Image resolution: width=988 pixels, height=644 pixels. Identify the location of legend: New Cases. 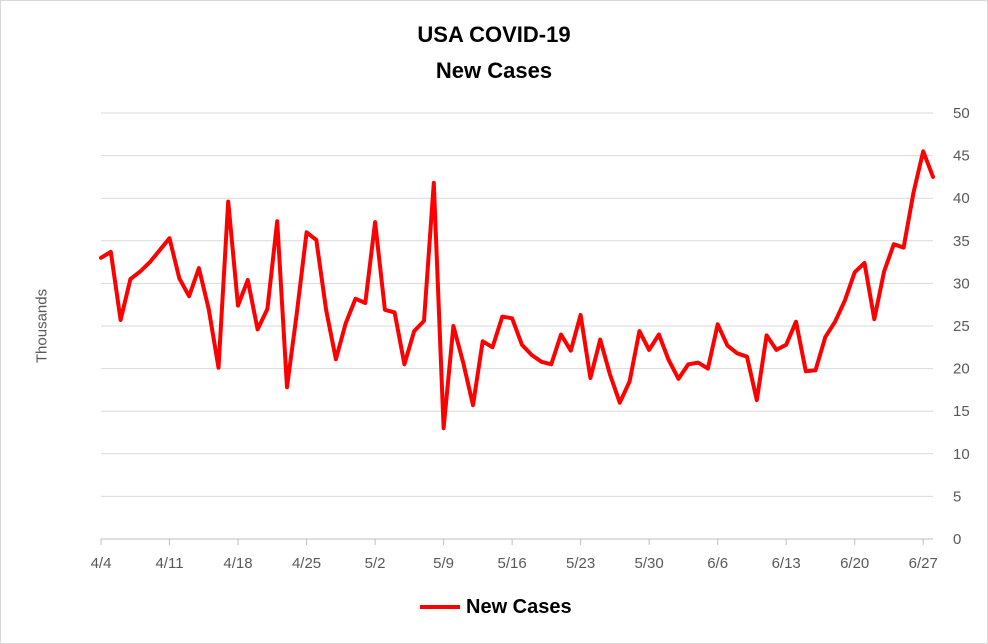
(496, 607).